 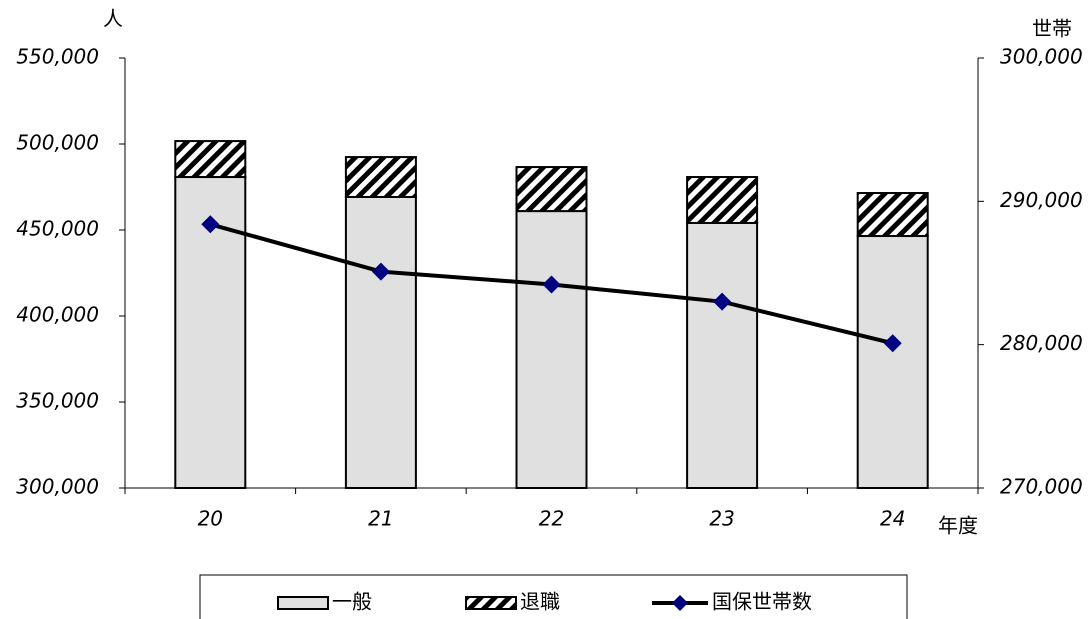 What do you see at coordinates (1041, 487) in the screenshot?
I see `y2-tick-label: 270,000` at bounding box center [1041, 487].